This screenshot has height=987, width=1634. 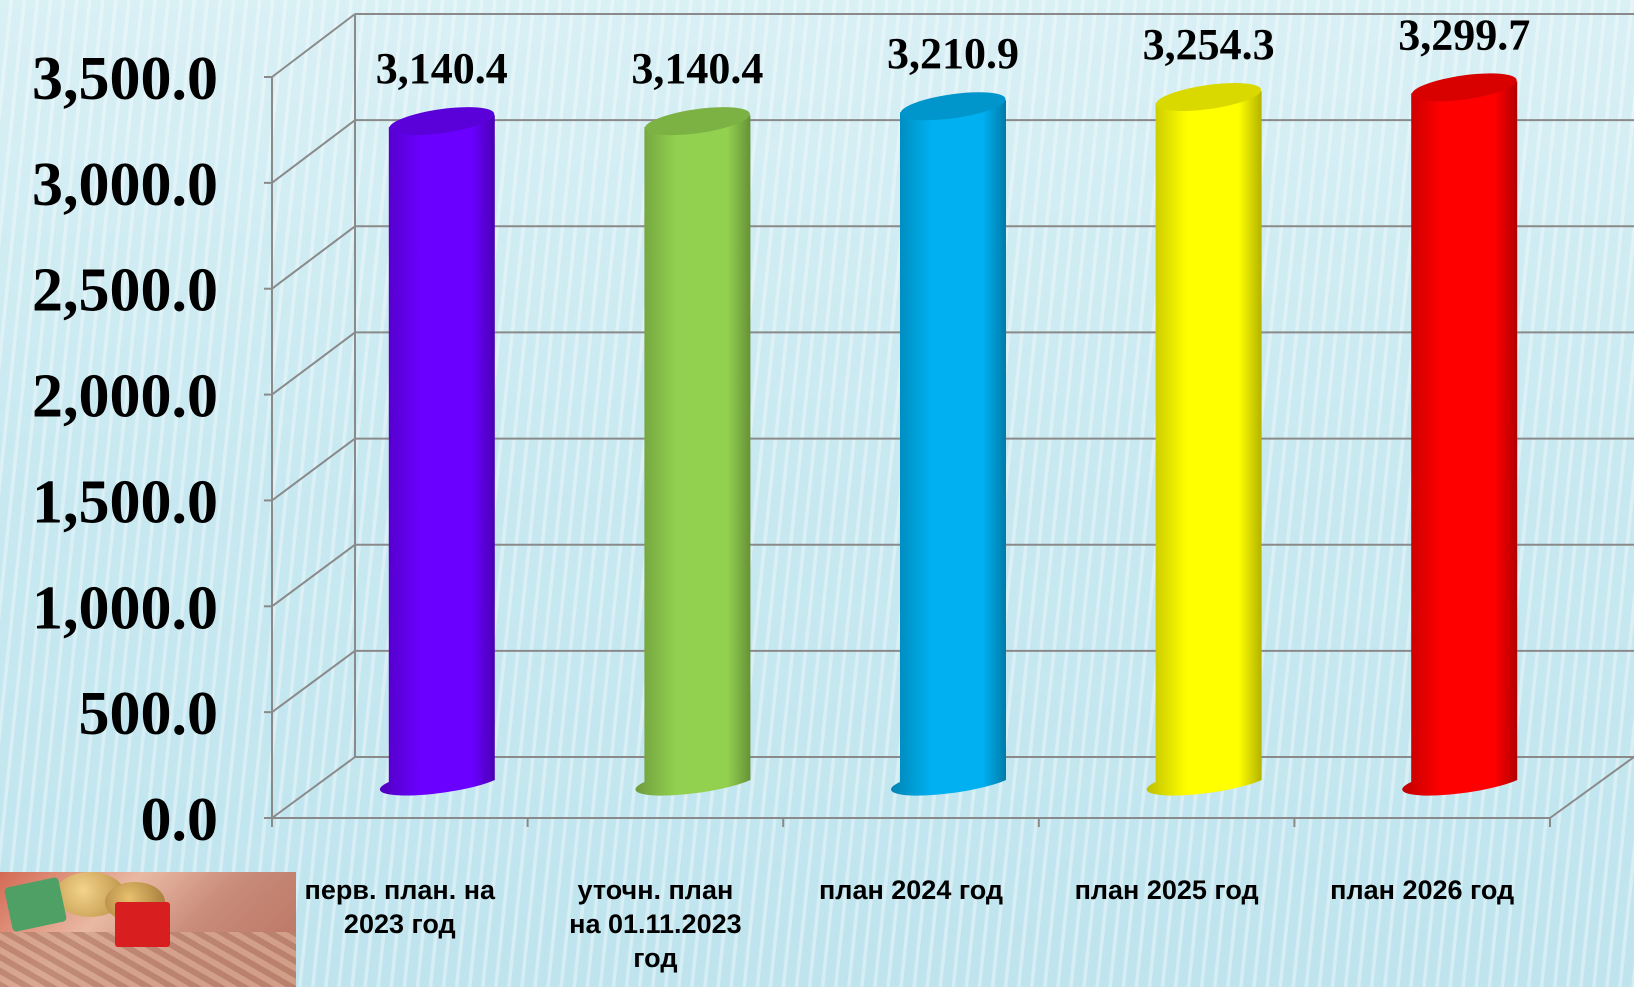 What do you see at coordinates (125, 608) in the screenshot?
I see `y-tick-label: 1,000.0` at bounding box center [125, 608].